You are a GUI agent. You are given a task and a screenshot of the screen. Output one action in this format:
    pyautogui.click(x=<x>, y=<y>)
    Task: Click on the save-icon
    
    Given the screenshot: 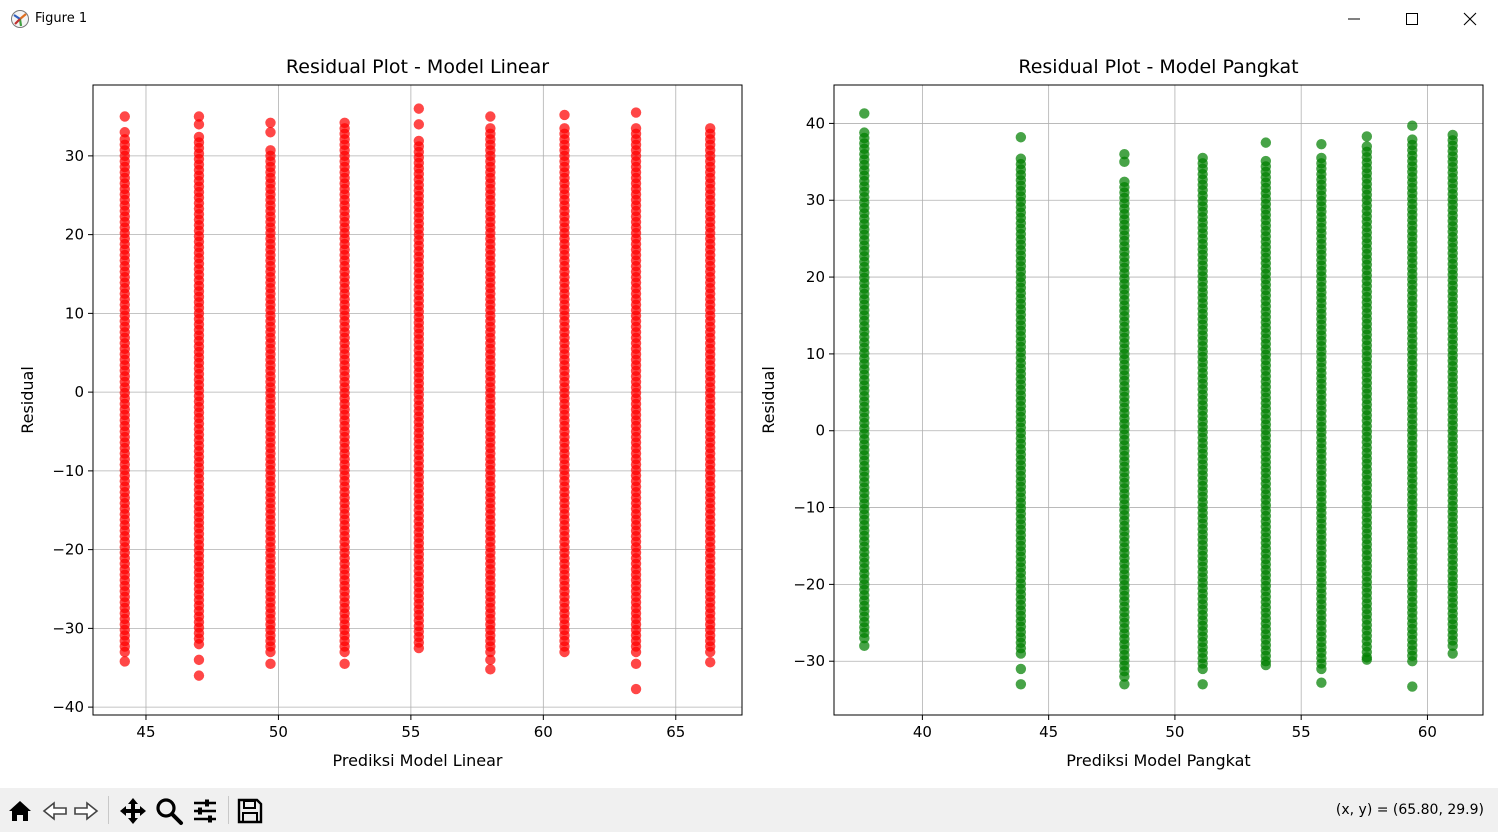 What is the action you would take?
    pyautogui.click(x=250, y=811)
    